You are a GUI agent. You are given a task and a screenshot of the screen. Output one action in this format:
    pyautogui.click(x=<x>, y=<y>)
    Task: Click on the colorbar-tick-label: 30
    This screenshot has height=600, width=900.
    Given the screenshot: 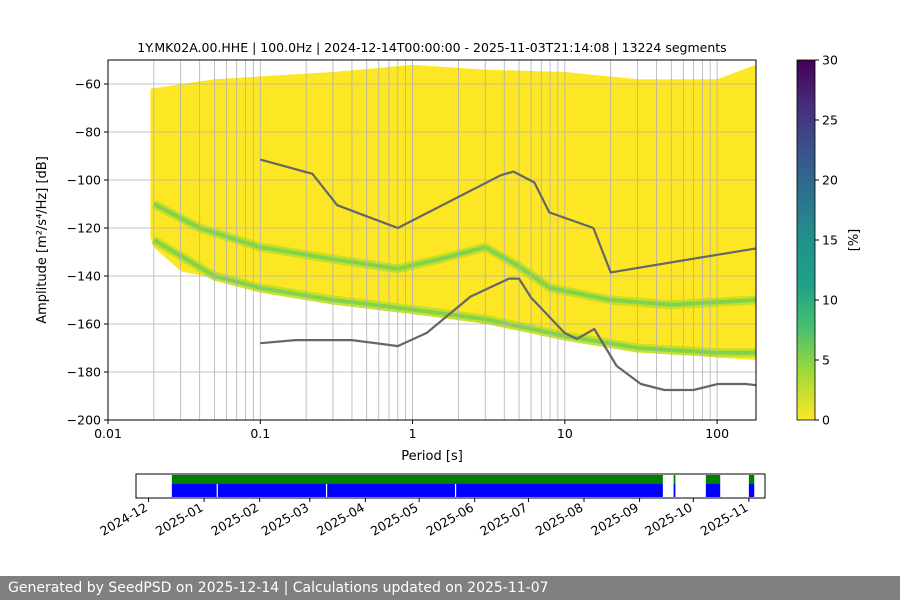 What is the action you would take?
    pyautogui.click(x=830, y=60)
    